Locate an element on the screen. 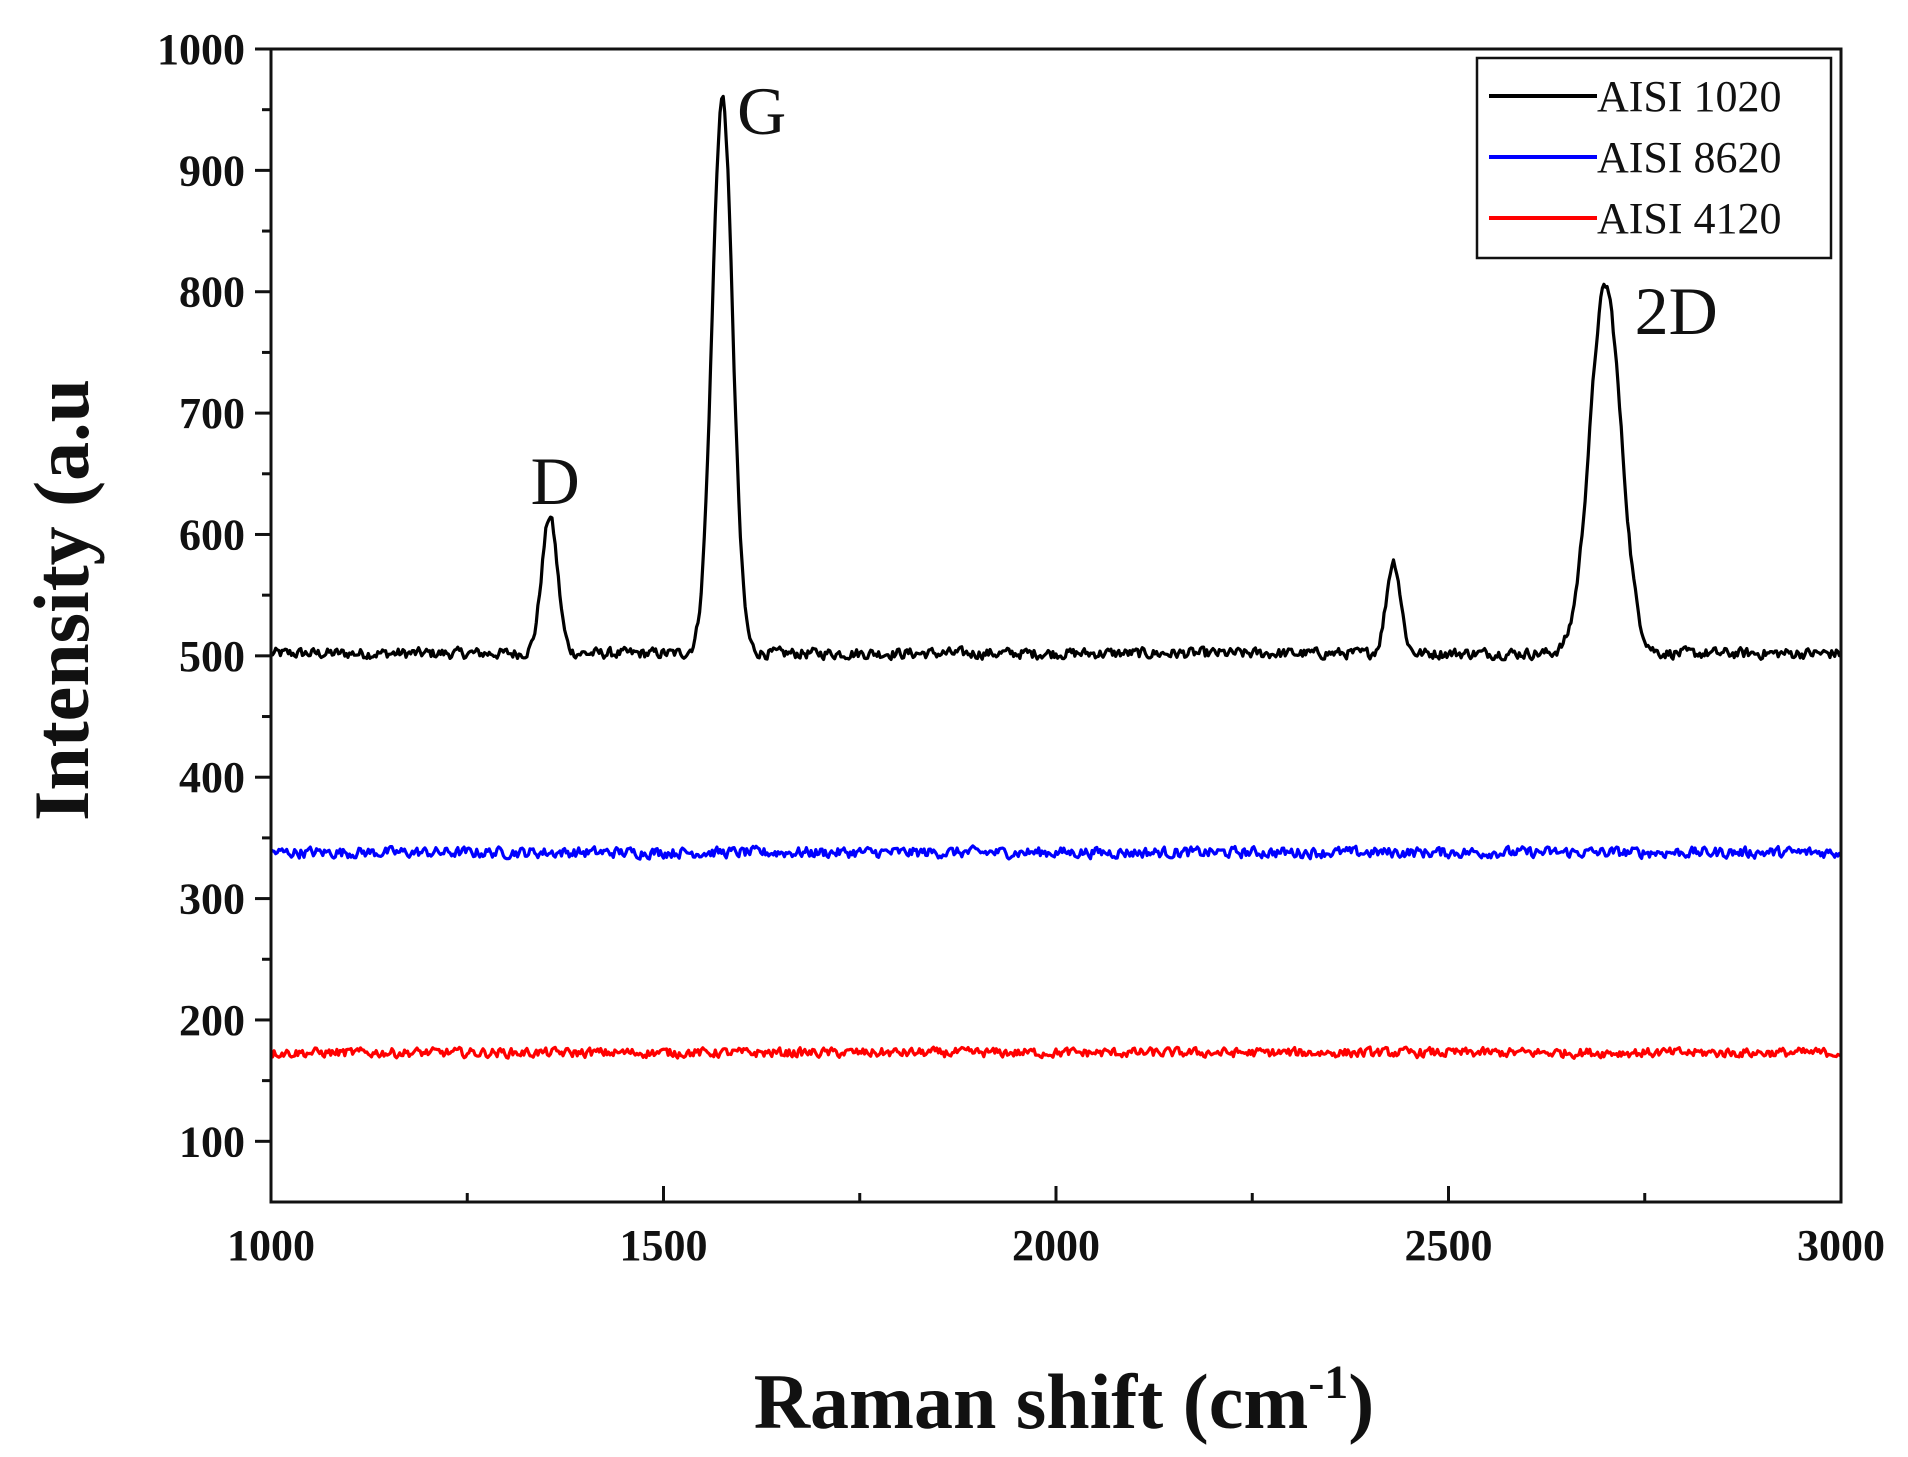 Image resolution: width=1908 pixels, height=1457 pixels. x-axis-title-end: ) is located at coordinates (1361, 1401).